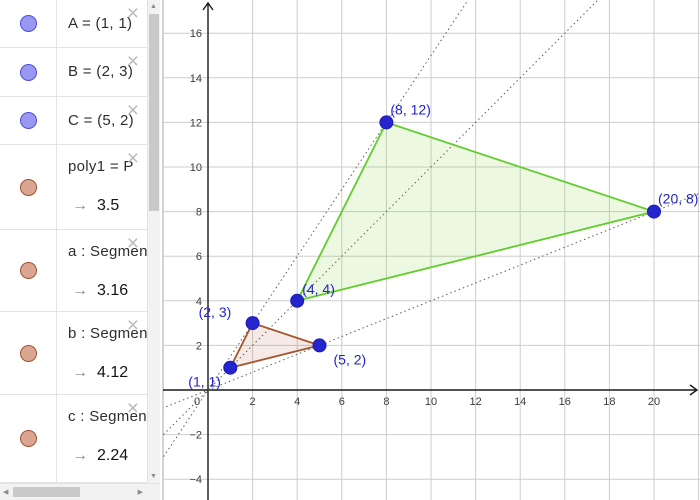 The width and height of the screenshot is (700, 500). I want to click on y-tick-label-2: 2, so click(199, 346).